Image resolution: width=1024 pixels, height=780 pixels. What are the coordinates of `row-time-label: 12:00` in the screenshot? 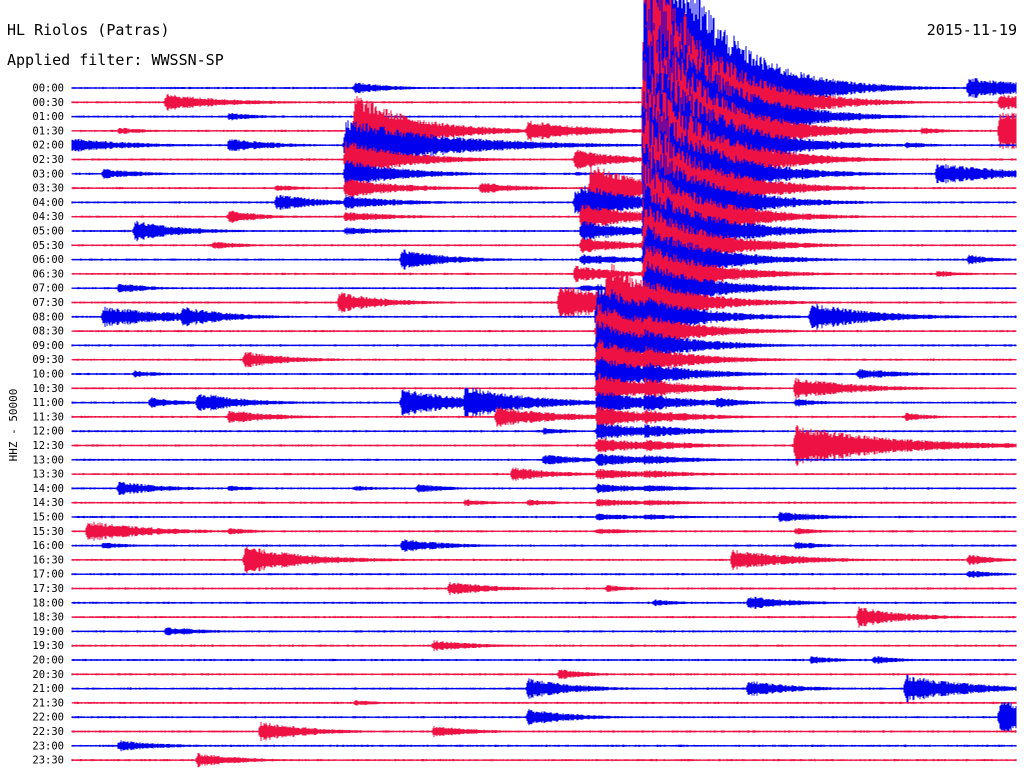 It's located at (48, 432).